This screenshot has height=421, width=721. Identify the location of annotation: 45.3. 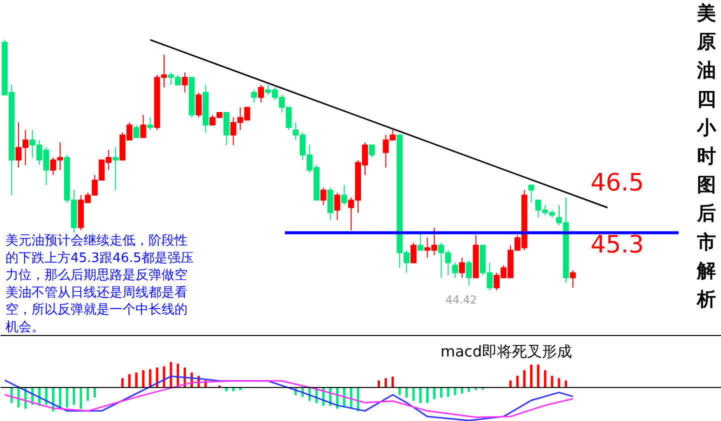
(617, 244).